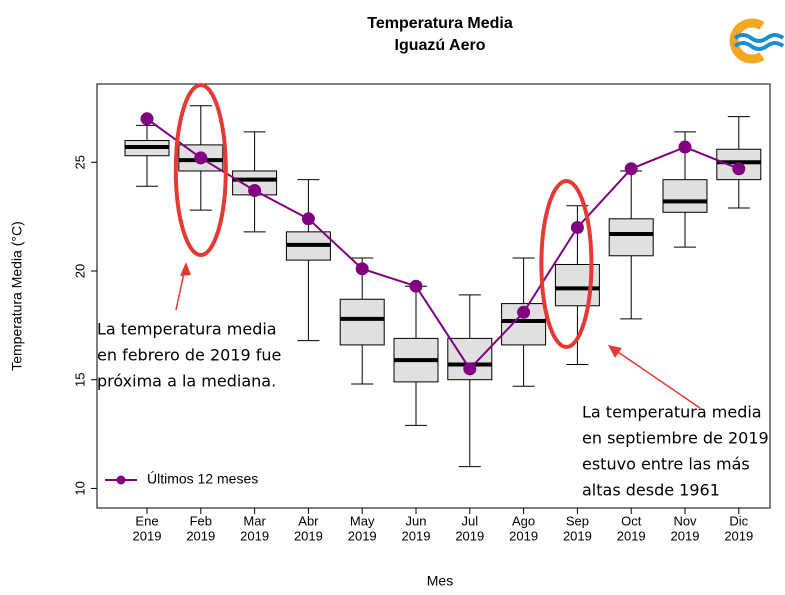  What do you see at coordinates (577, 520) in the screenshot?
I see `x-tick-label: Sep` at bounding box center [577, 520].